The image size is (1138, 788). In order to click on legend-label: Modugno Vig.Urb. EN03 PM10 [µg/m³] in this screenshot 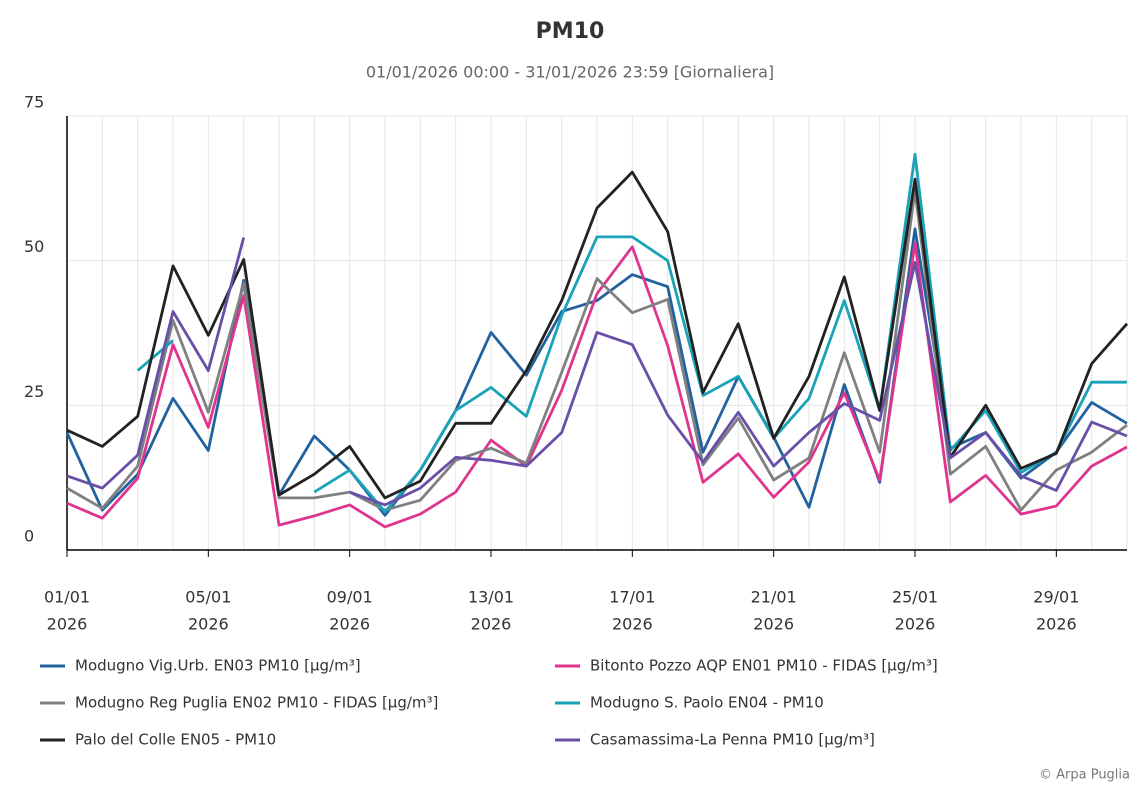, I will do `click(218, 666)`.